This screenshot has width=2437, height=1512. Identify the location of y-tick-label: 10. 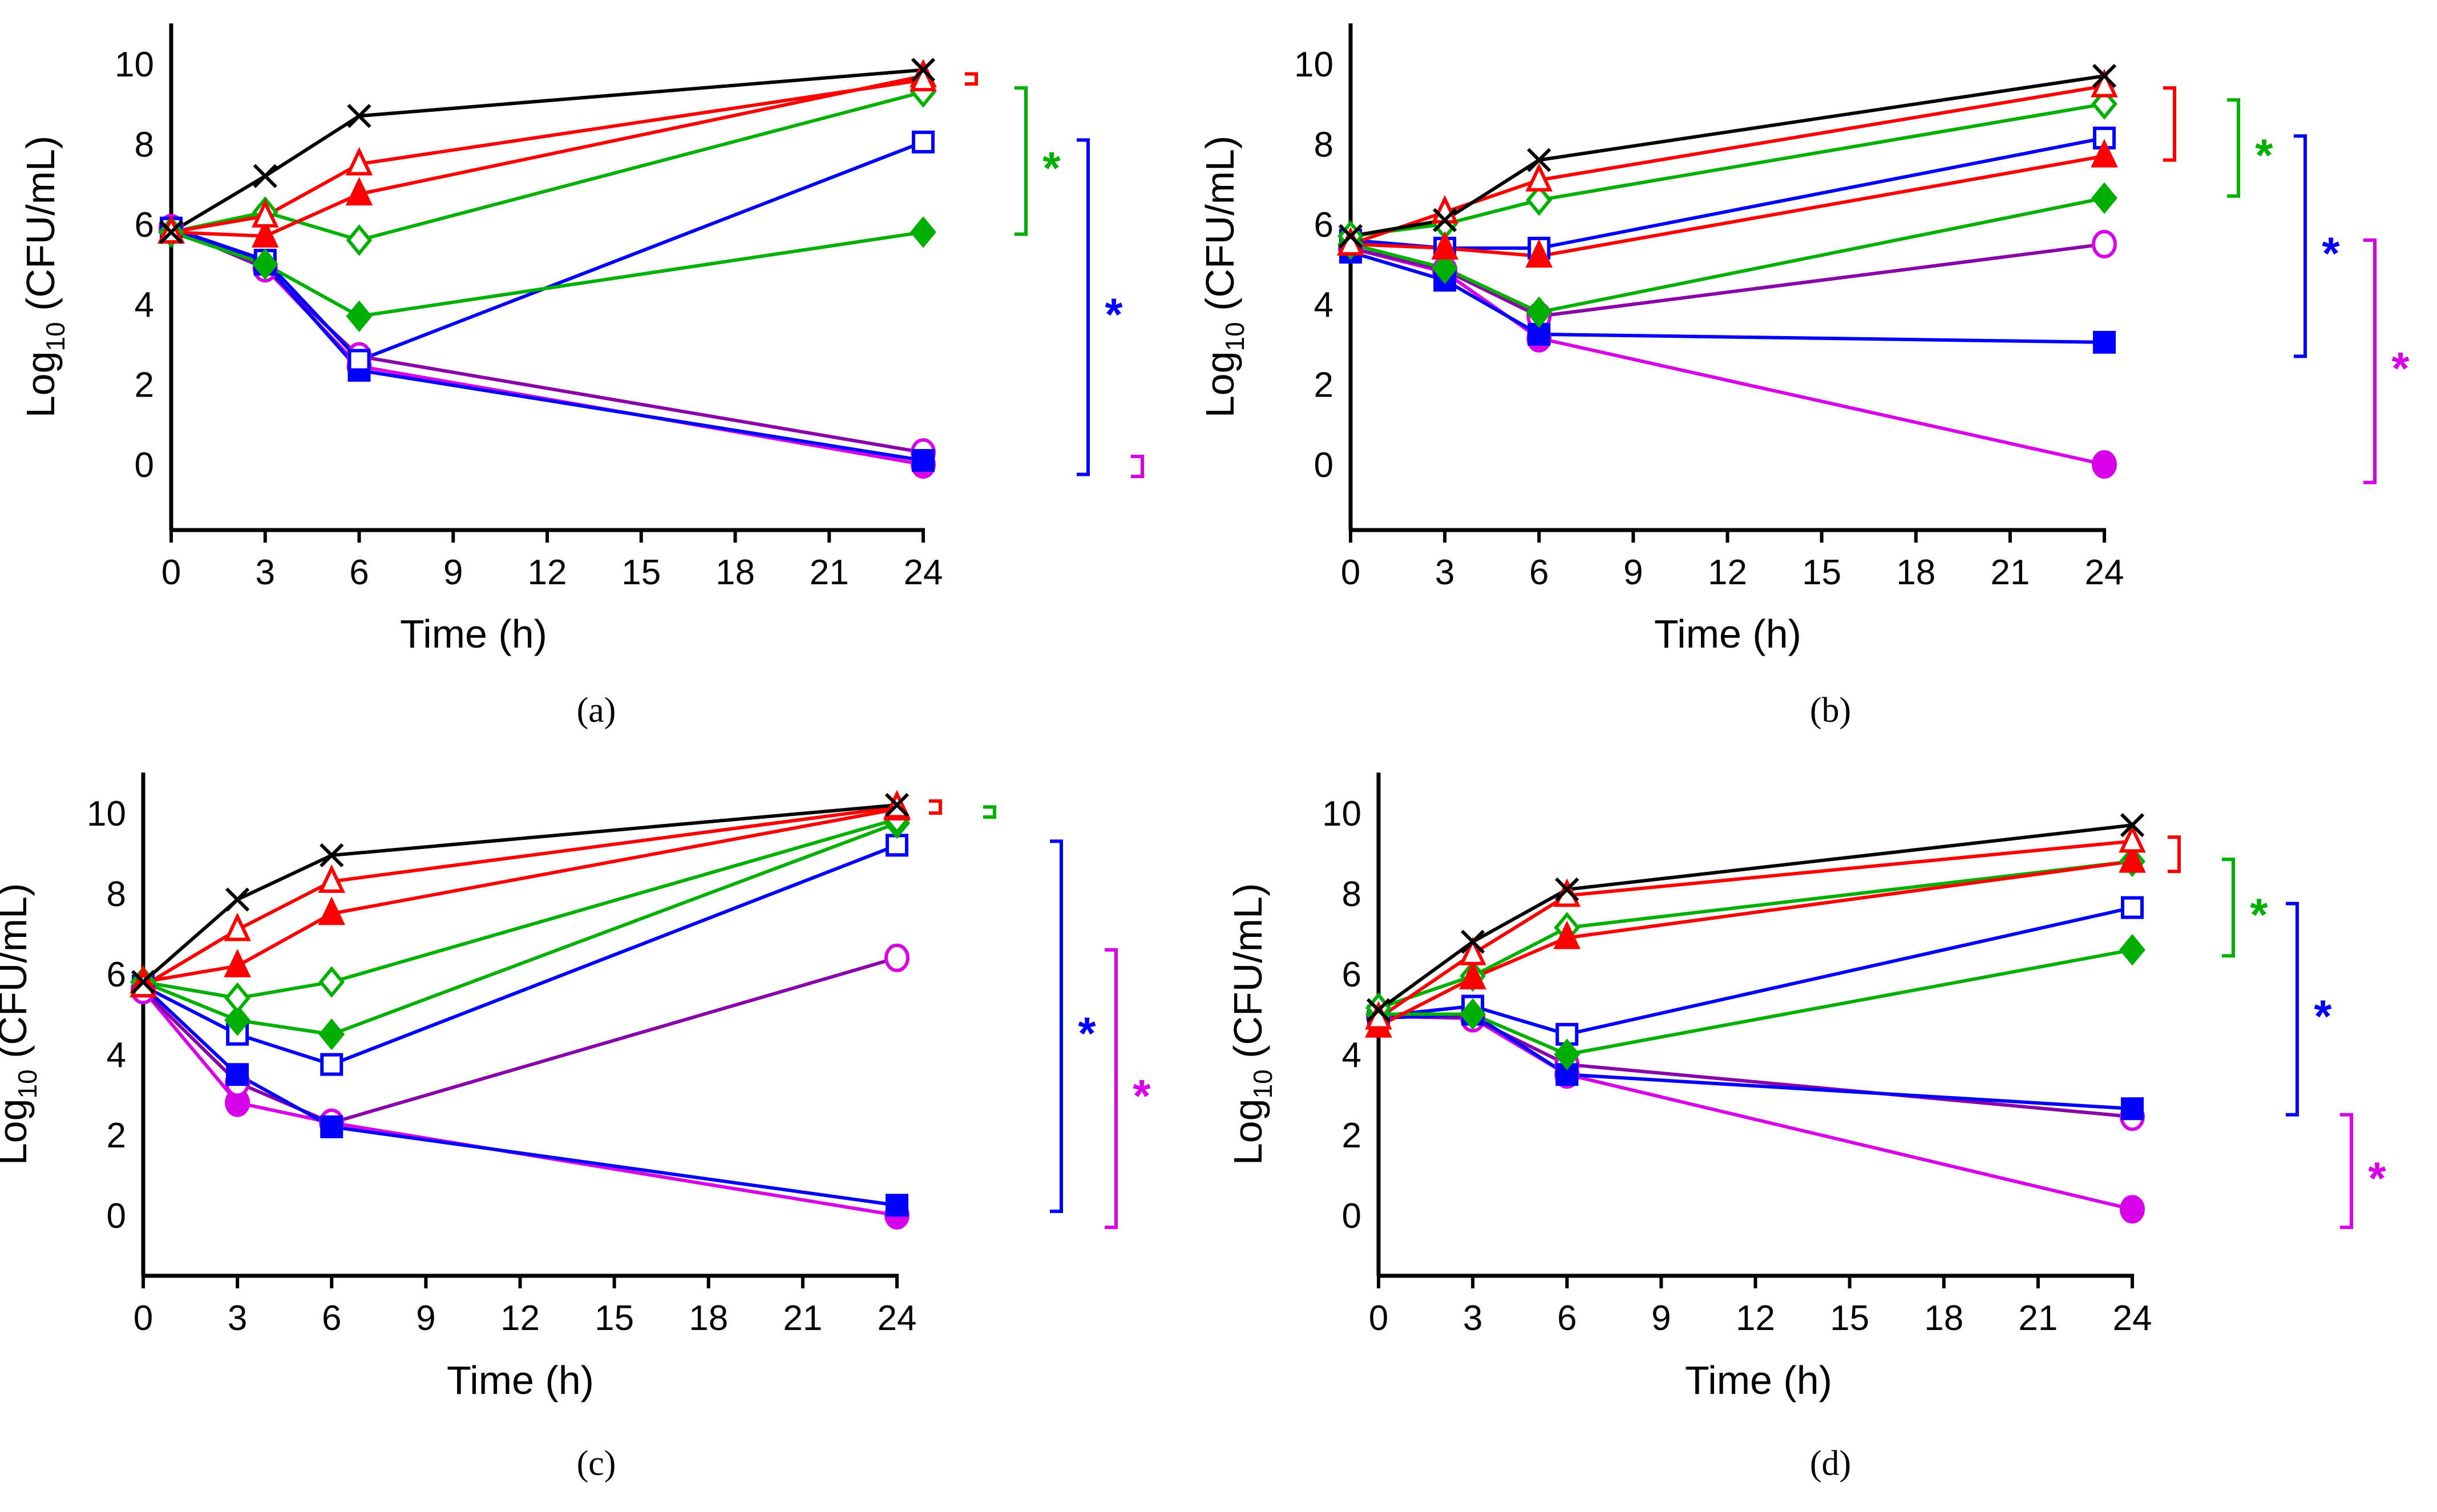
(106, 814).